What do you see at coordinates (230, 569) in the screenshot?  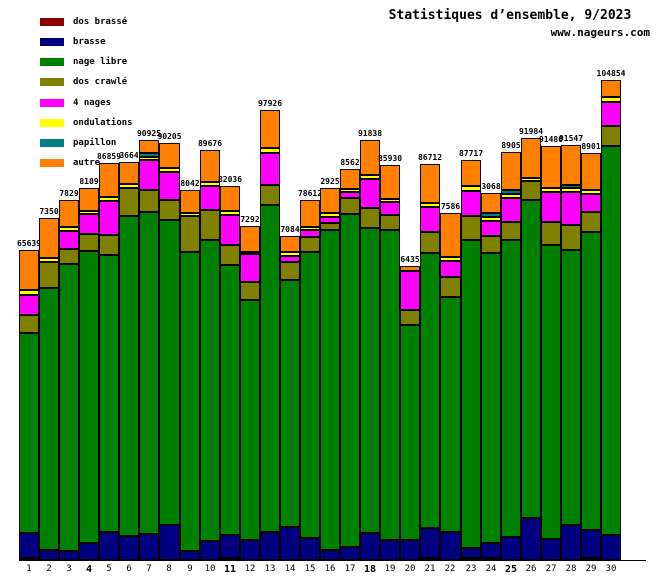 I see `x-axis-label-11: 11` at bounding box center [230, 569].